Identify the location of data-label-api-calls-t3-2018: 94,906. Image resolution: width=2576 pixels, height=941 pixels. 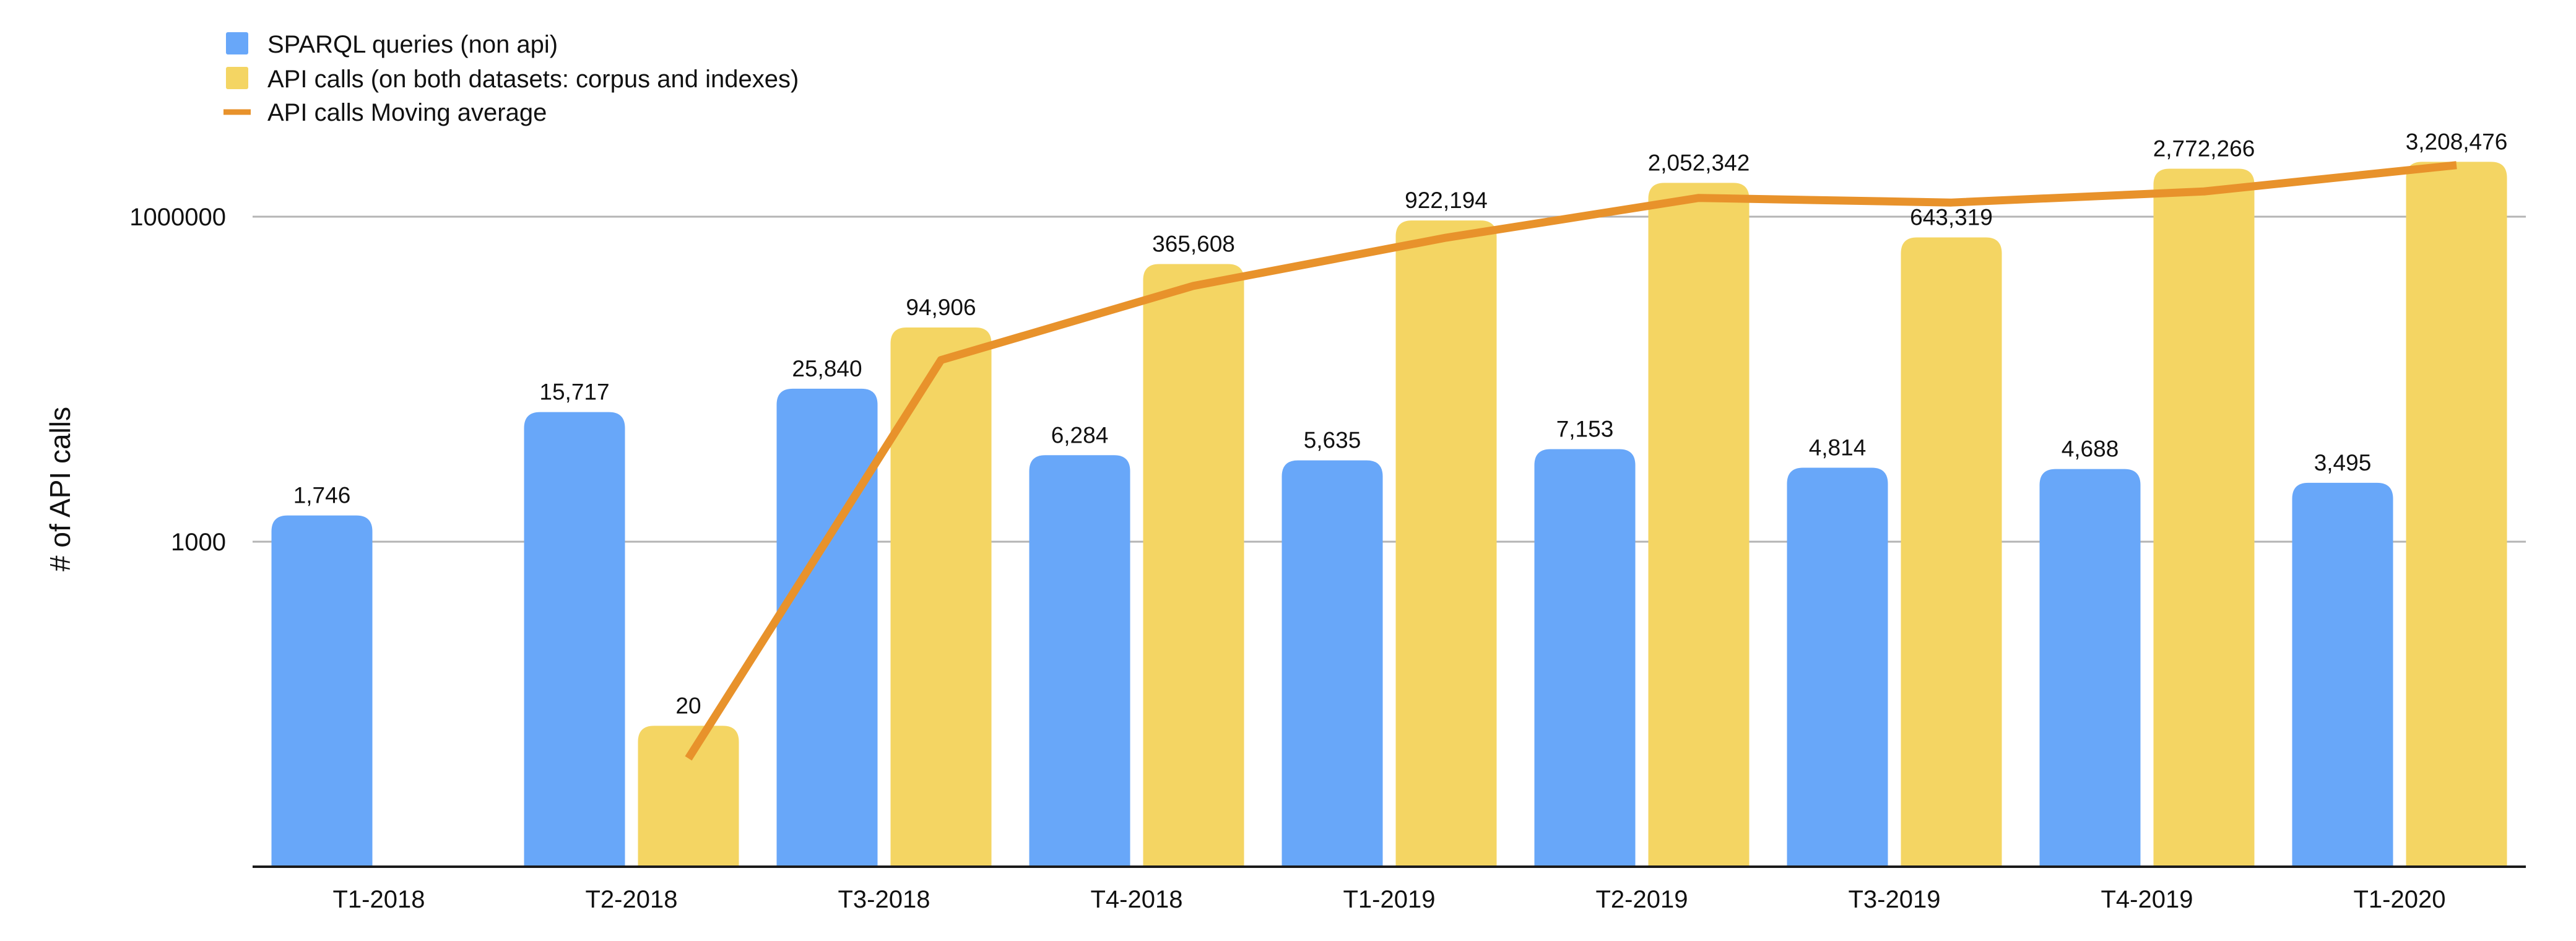
(941, 307).